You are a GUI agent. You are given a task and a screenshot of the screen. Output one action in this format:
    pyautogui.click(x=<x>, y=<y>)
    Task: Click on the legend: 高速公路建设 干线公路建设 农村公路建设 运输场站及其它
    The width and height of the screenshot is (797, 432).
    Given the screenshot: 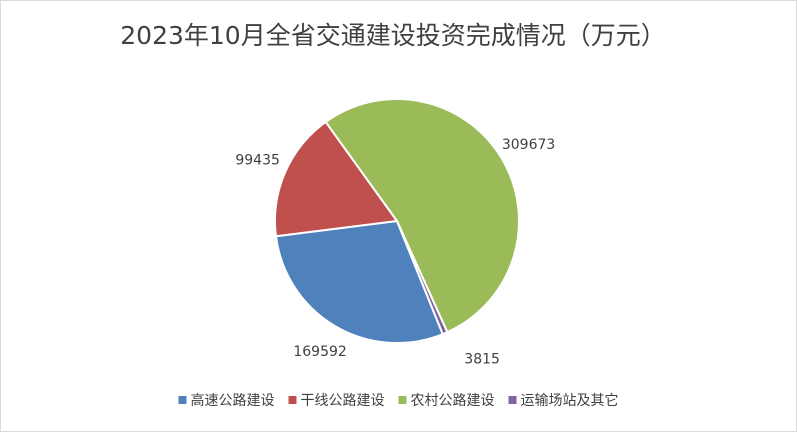 What is the action you would take?
    pyautogui.click(x=398, y=400)
    